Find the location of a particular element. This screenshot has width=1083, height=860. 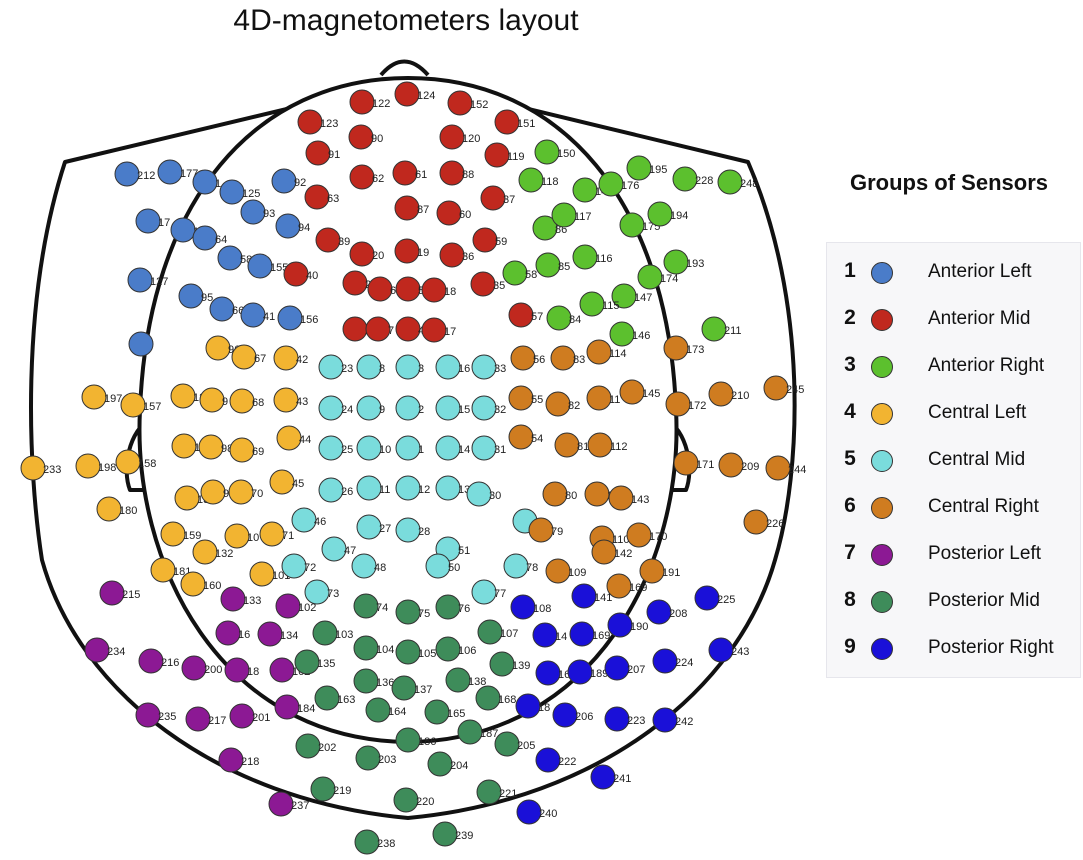

sensor-label: 197 is located at coordinates (113, 399).